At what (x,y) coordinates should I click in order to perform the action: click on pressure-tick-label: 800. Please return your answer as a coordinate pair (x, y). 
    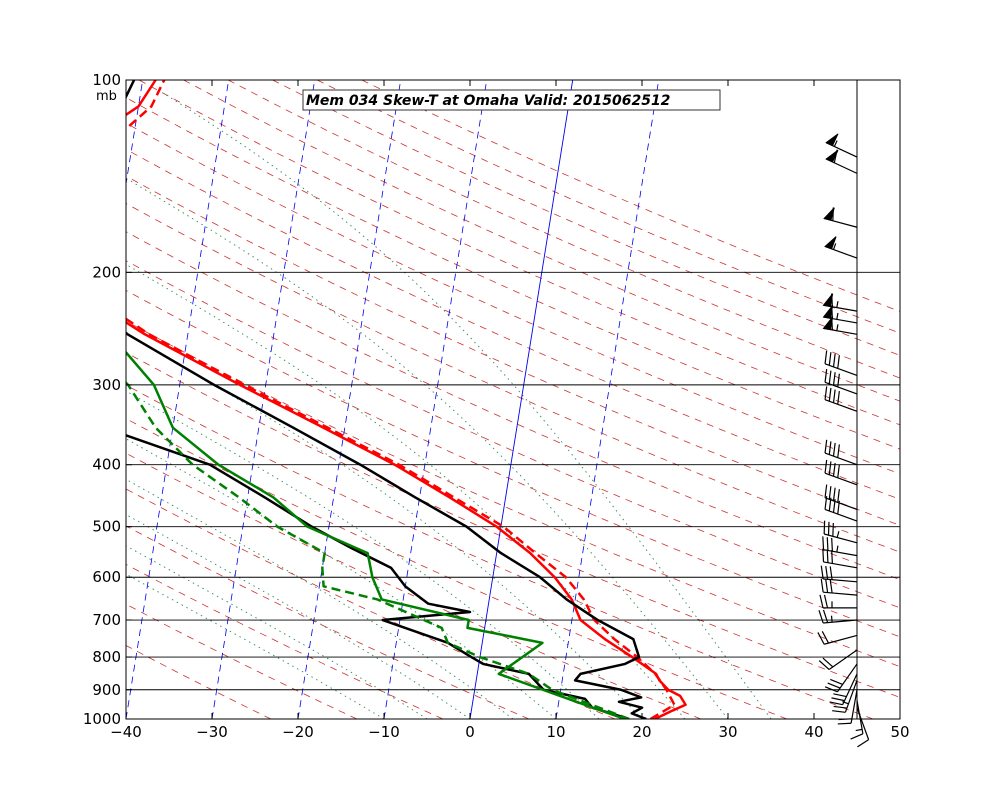
    Looking at the image, I should click on (106, 657).